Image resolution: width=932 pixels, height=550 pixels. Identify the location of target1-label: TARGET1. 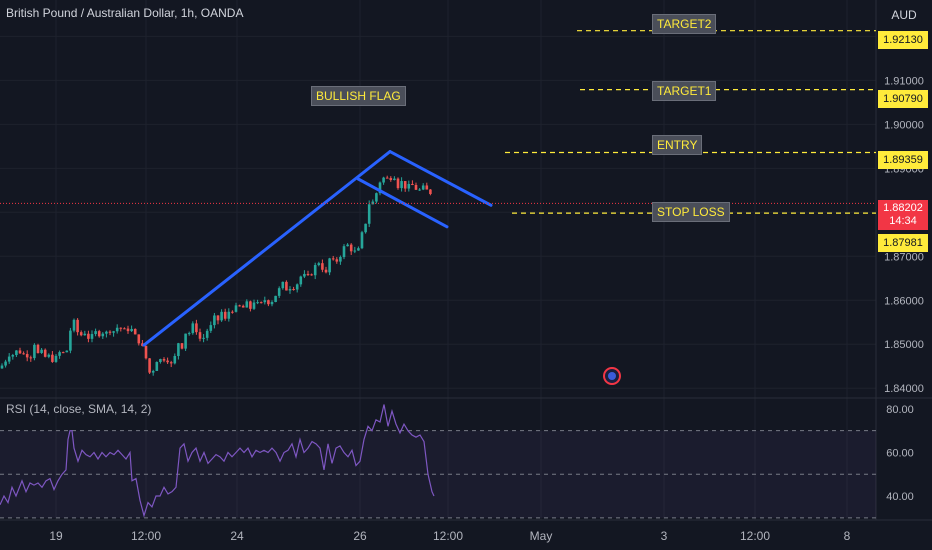
(684, 91).